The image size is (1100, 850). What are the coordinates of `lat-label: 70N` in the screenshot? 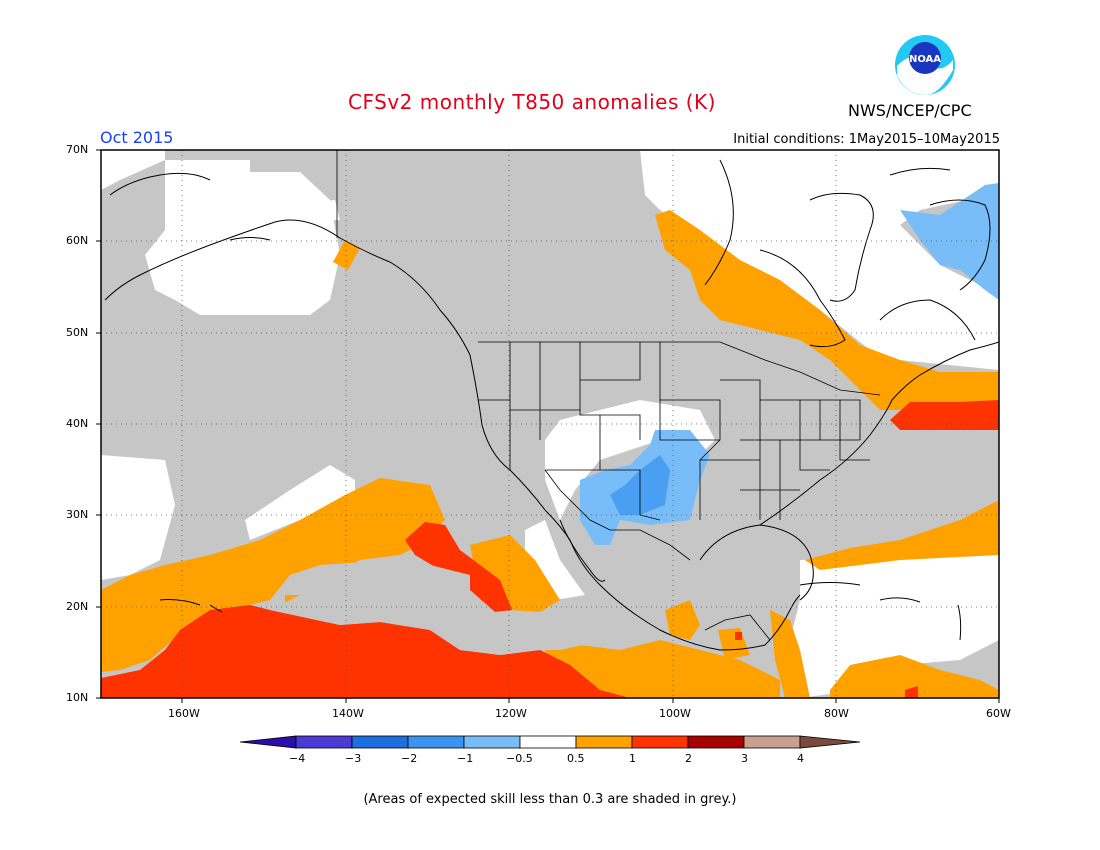 It's located at (77, 149).